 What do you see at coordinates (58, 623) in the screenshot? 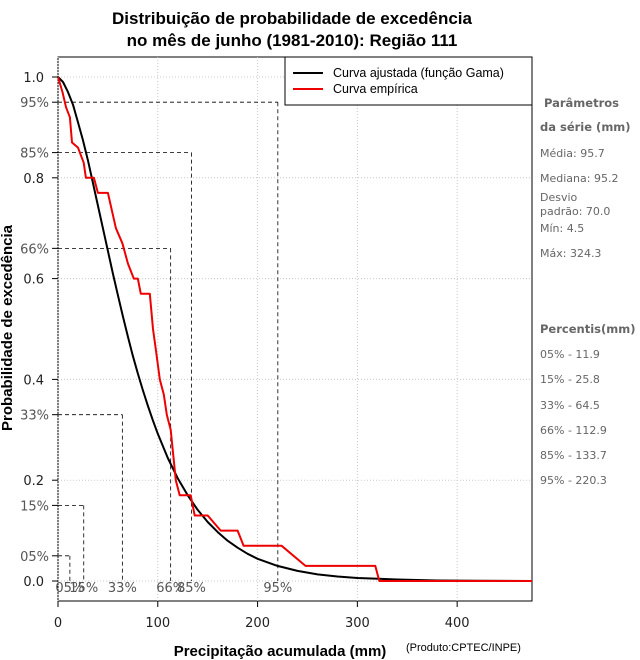
I see `x-tick-label-0: 0` at bounding box center [58, 623].